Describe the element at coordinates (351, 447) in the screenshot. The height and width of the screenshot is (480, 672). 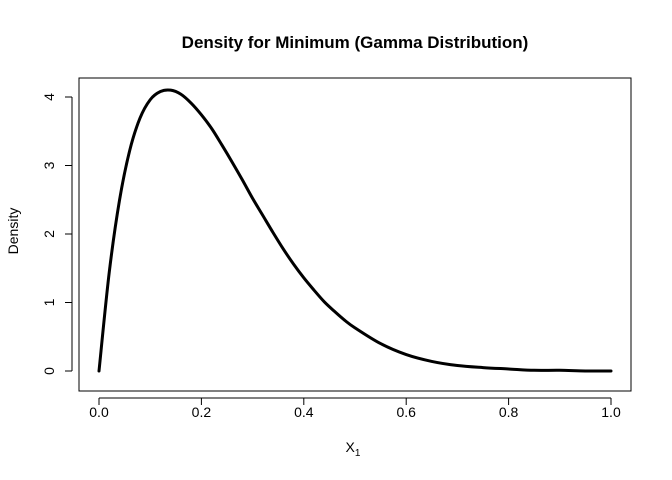
I see `x-axis-label-main: X` at that location.